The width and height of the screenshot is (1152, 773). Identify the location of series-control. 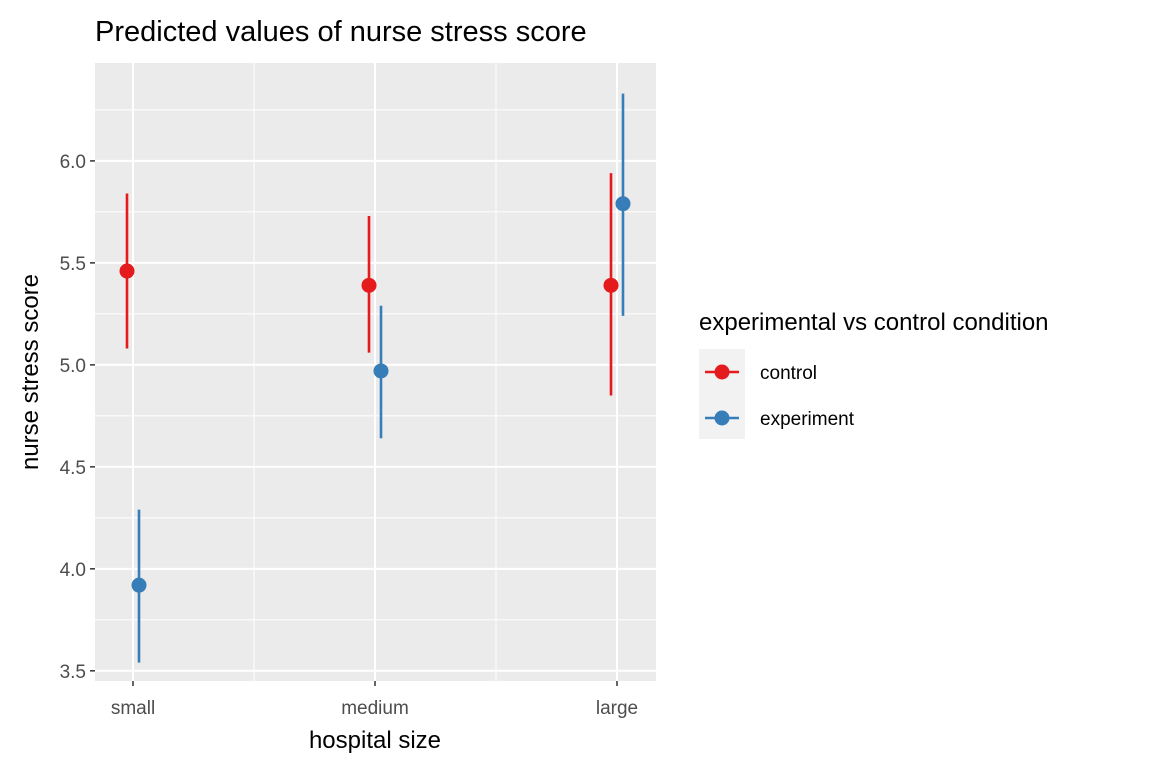
(369, 284).